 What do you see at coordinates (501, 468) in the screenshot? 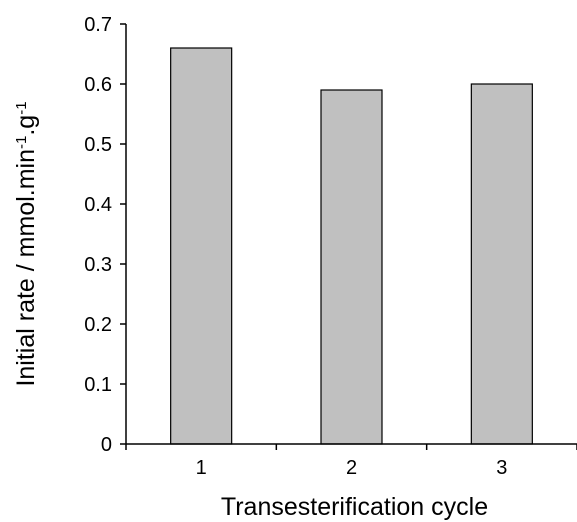
I see `x-tick-label: 3` at bounding box center [501, 468].